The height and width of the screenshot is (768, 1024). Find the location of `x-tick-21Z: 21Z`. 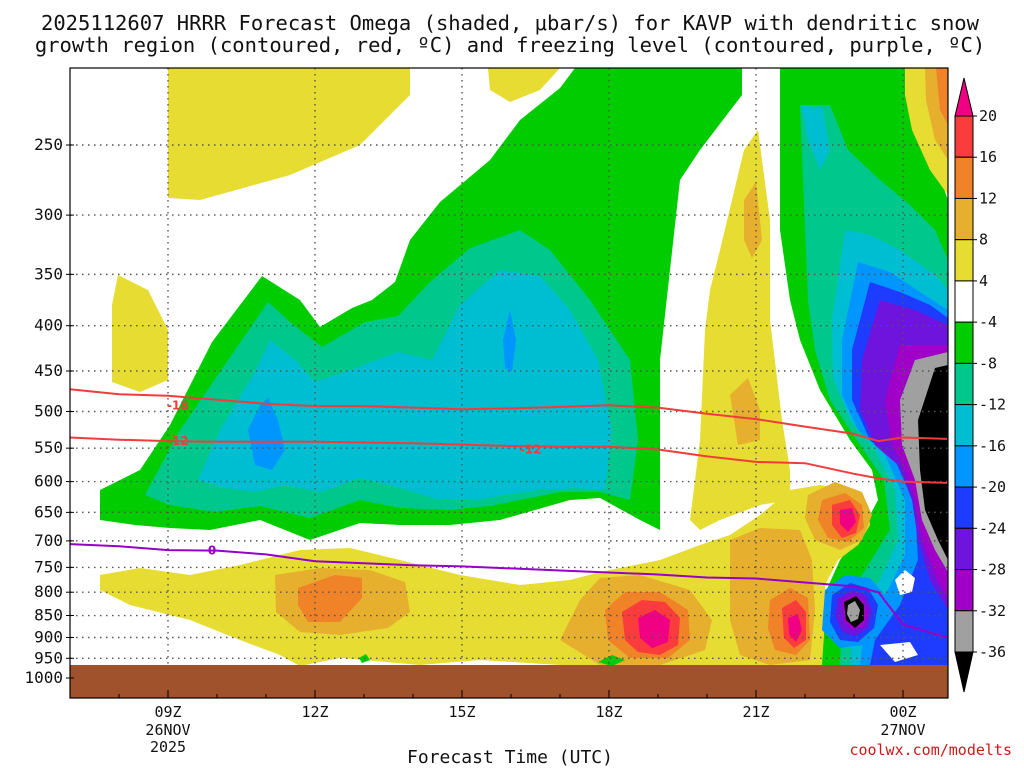

x-tick-21Z: 21Z is located at coordinates (755, 712).